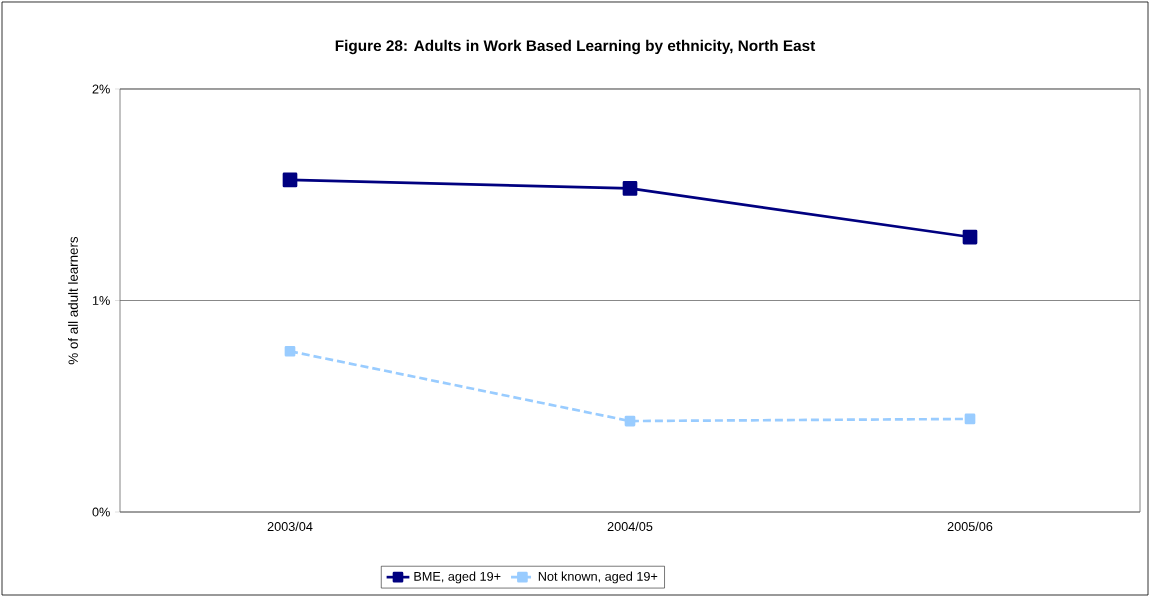 The height and width of the screenshot is (597, 1150). Describe the element at coordinates (101, 512) in the screenshot. I see `y-tick-label: 0%` at that location.